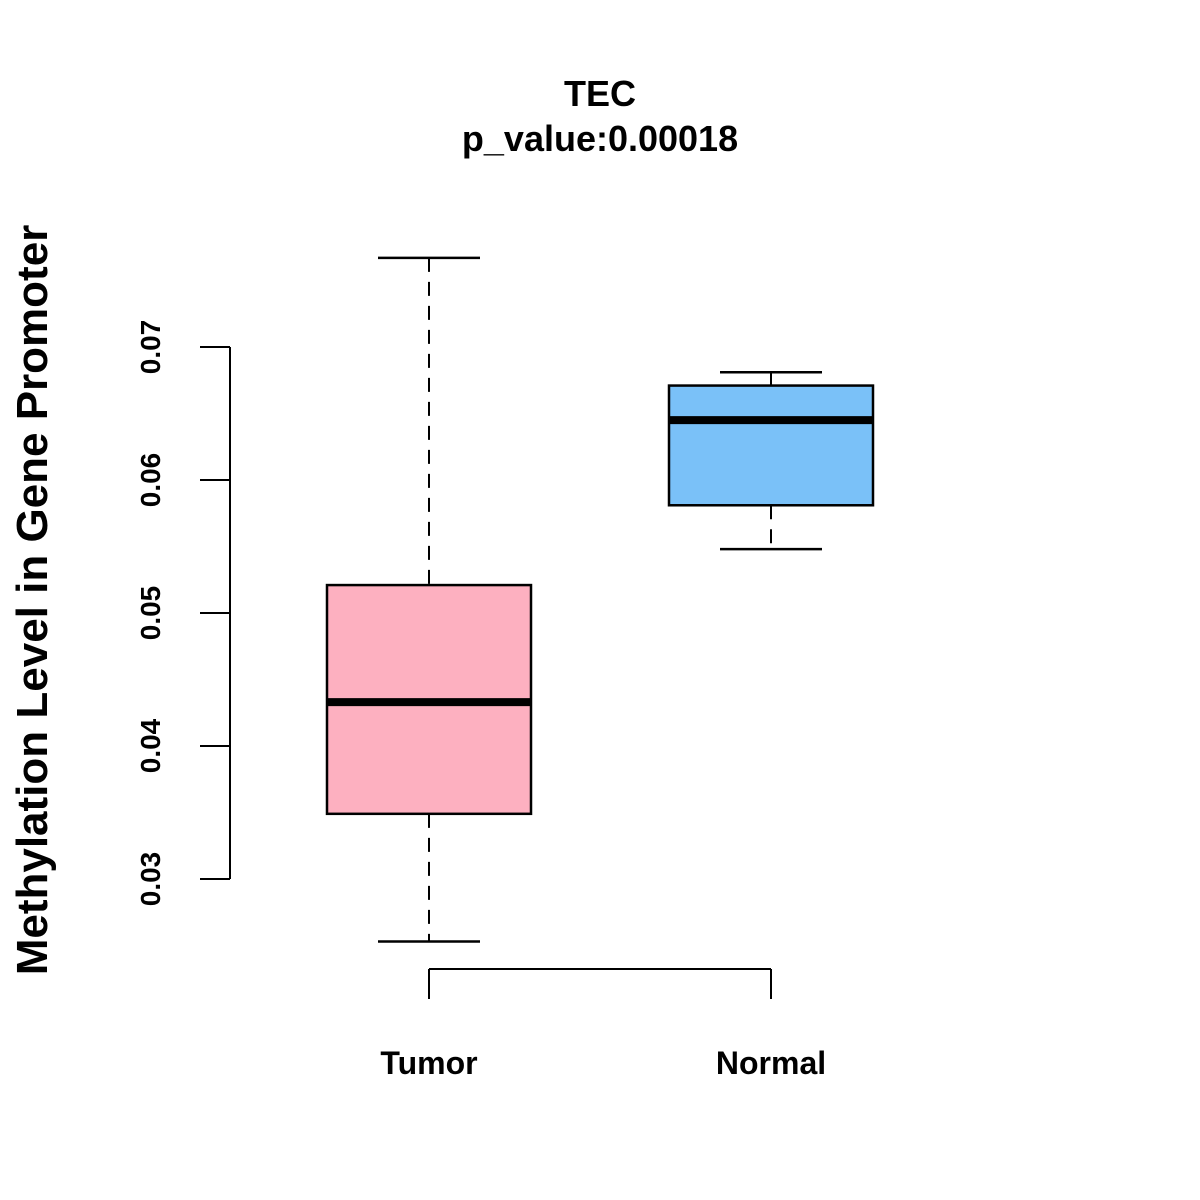  What do you see at coordinates (182, 613) in the screenshot?
I see `y-ticks: 0.03 0.04 0.05 0.06 0.07` at bounding box center [182, 613].